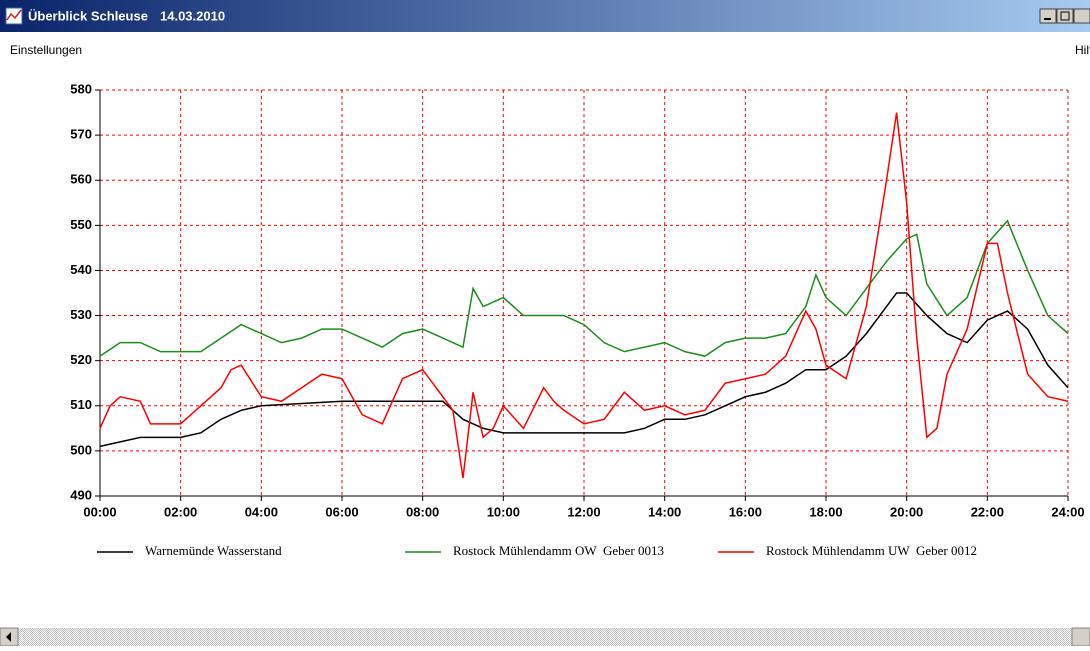 The height and width of the screenshot is (651, 1090). Describe the element at coordinates (664, 511) in the screenshot. I see `x-tick-label: 14:00` at that location.